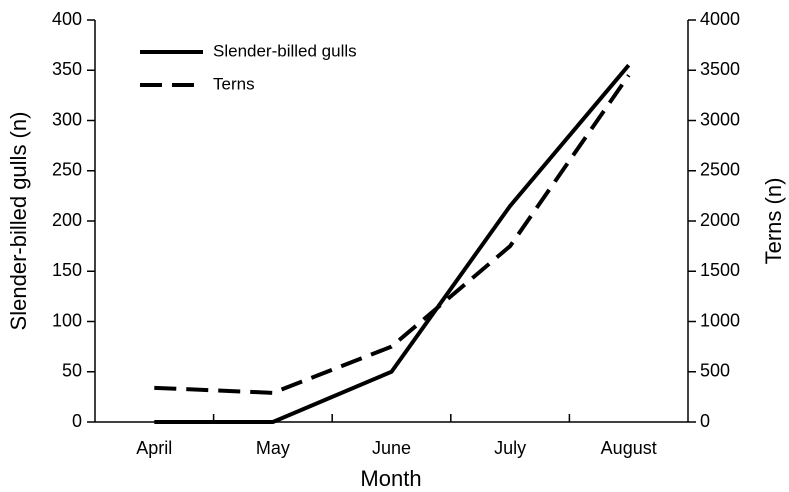 Image resolution: width=789 pixels, height=492 pixels. Describe the element at coordinates (715, 371) in the screenshot. I see `y2-tick-label: 500` at that location.